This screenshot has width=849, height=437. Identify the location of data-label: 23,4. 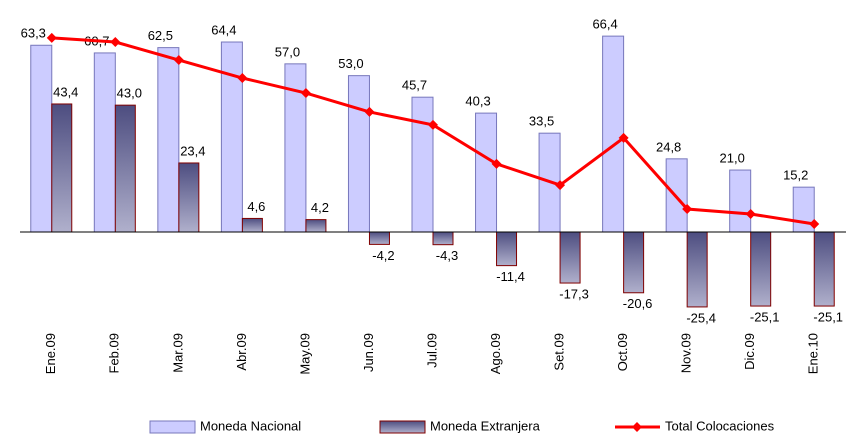
(192, 150).